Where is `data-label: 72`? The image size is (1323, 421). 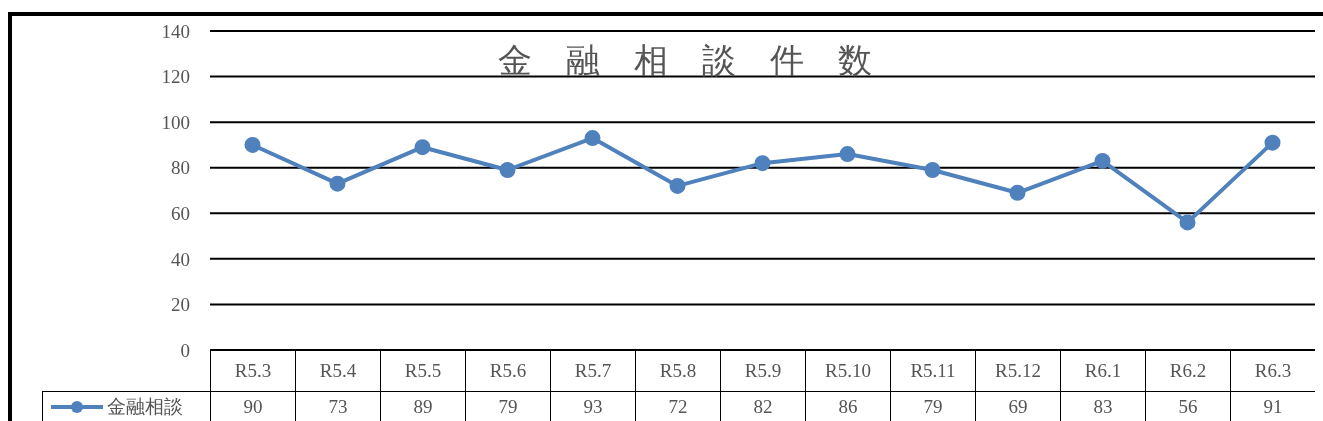
data-label: 72 is located at coordinates (677, 406).